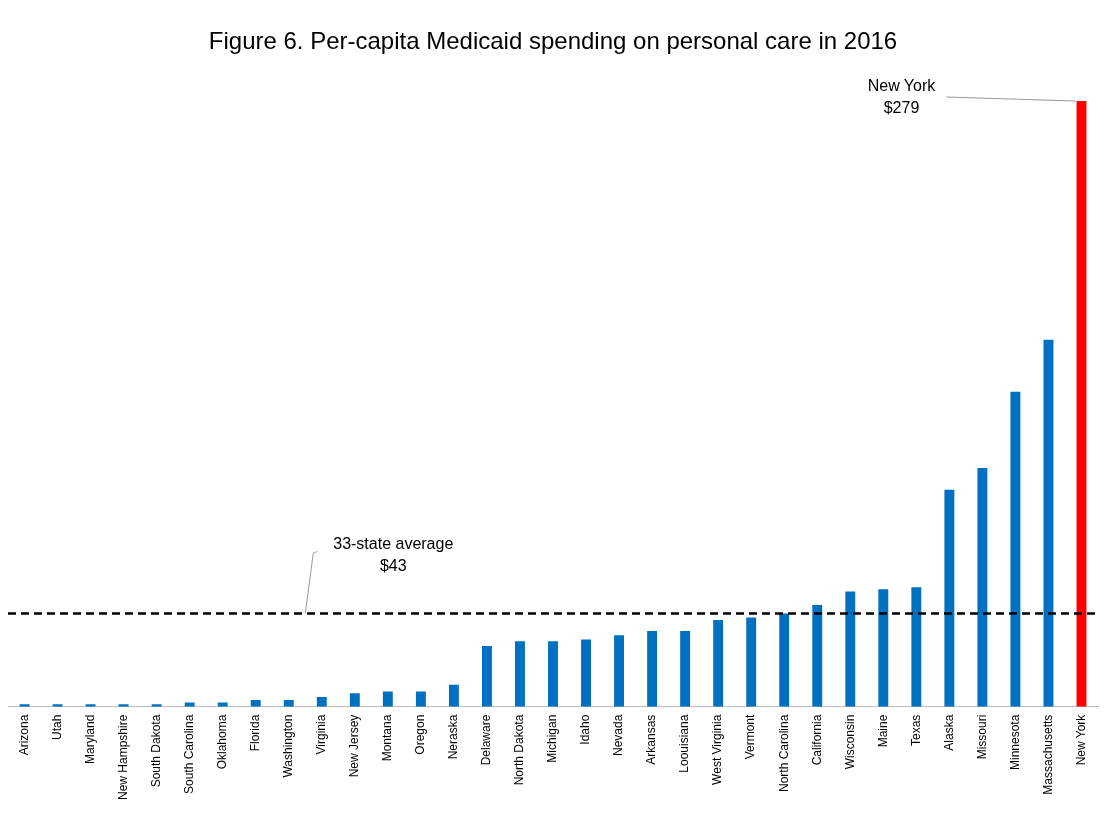 Image resolution: width=1116 pixels, height=814 pixels. Describe the element at coordinates (321, 734) in the screenshot. I see `x-tick-label: Virginia` at that location.